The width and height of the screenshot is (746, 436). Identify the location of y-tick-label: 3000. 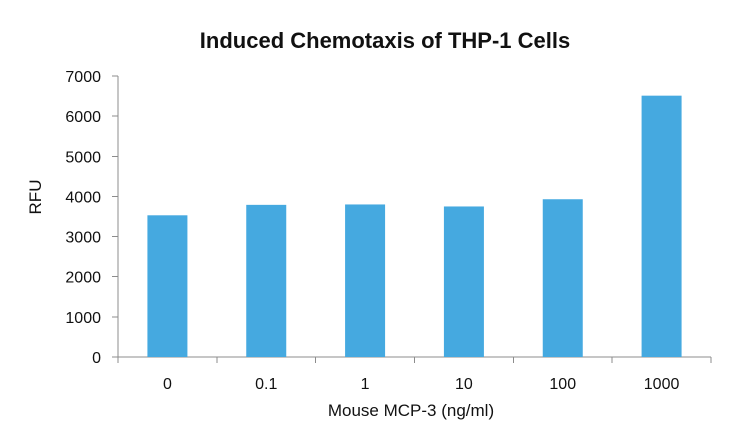
(83, 238).